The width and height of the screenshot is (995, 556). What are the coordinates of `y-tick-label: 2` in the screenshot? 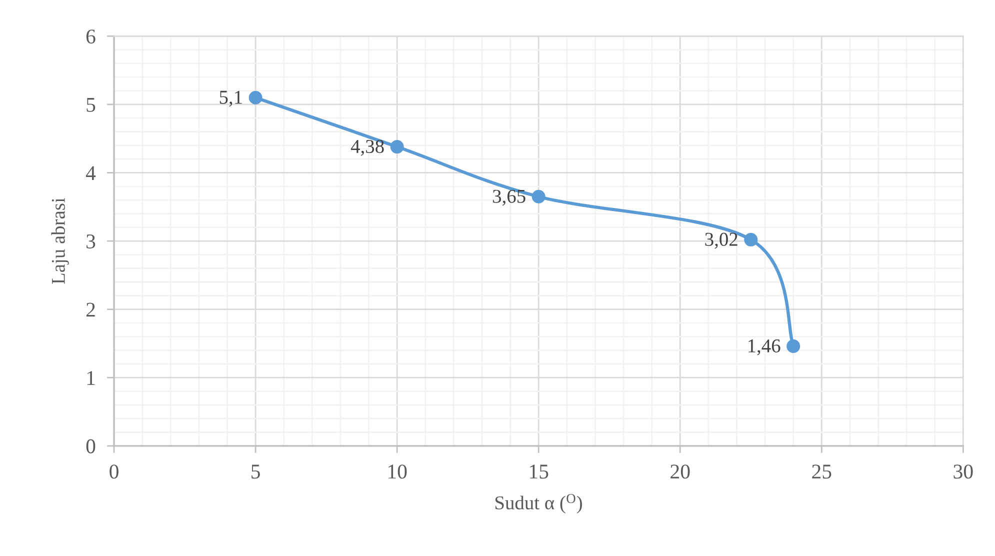 It's located at (90, 309).